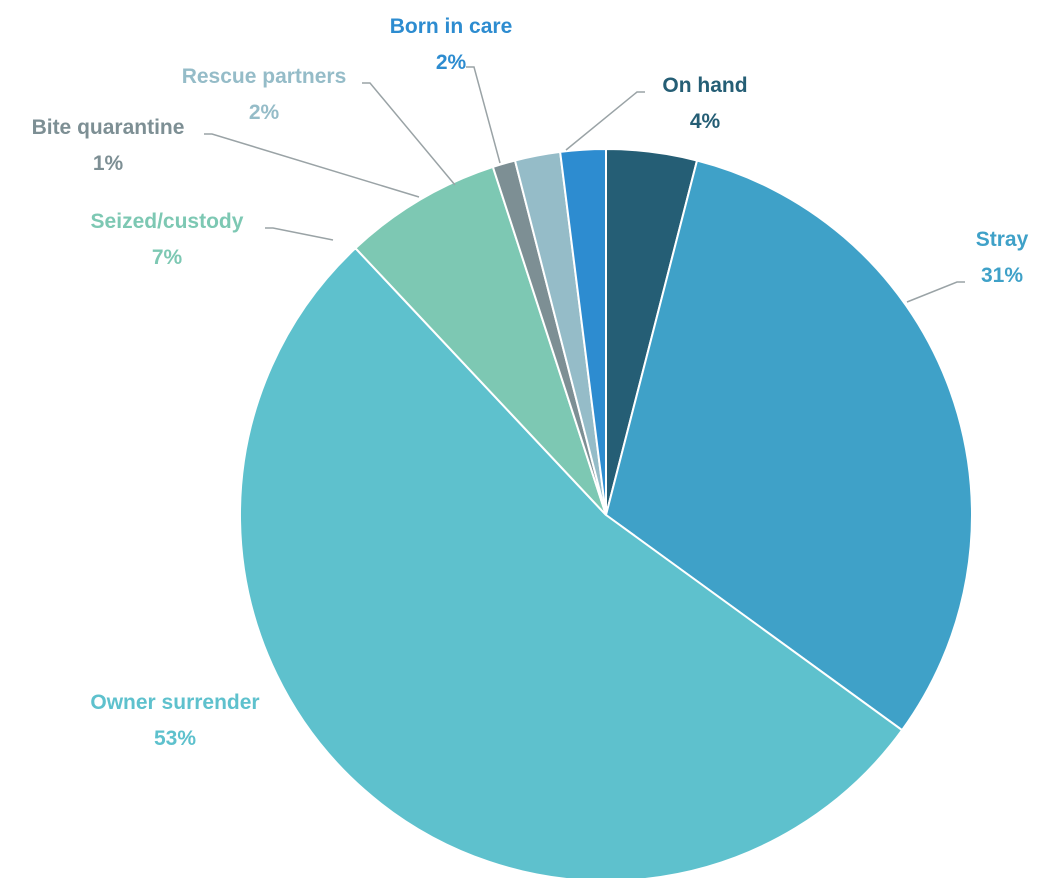  What do you see at coordinates (1002, 239) in the screenshot?
I see `slice-label-name-stray: Stray` at bounding box center [1002, 239].